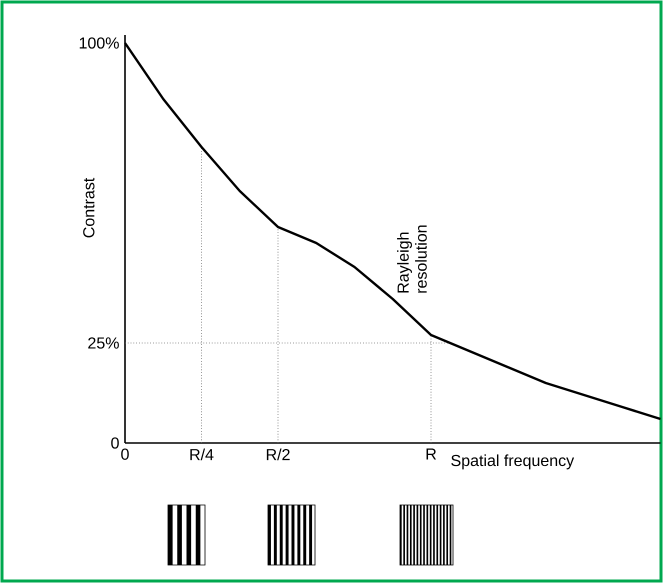 Image resolution: width=663 pixels, height=583 pixels. Describe the element at coordinates (99, 43) in the screenshot. I see `y-tick-label: 100%` at that location.